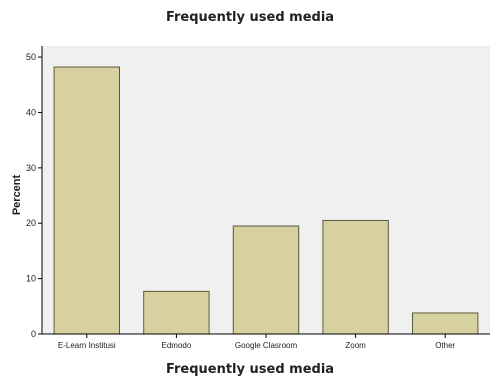  I want to click on bar-edmodo, so click(176, 312).